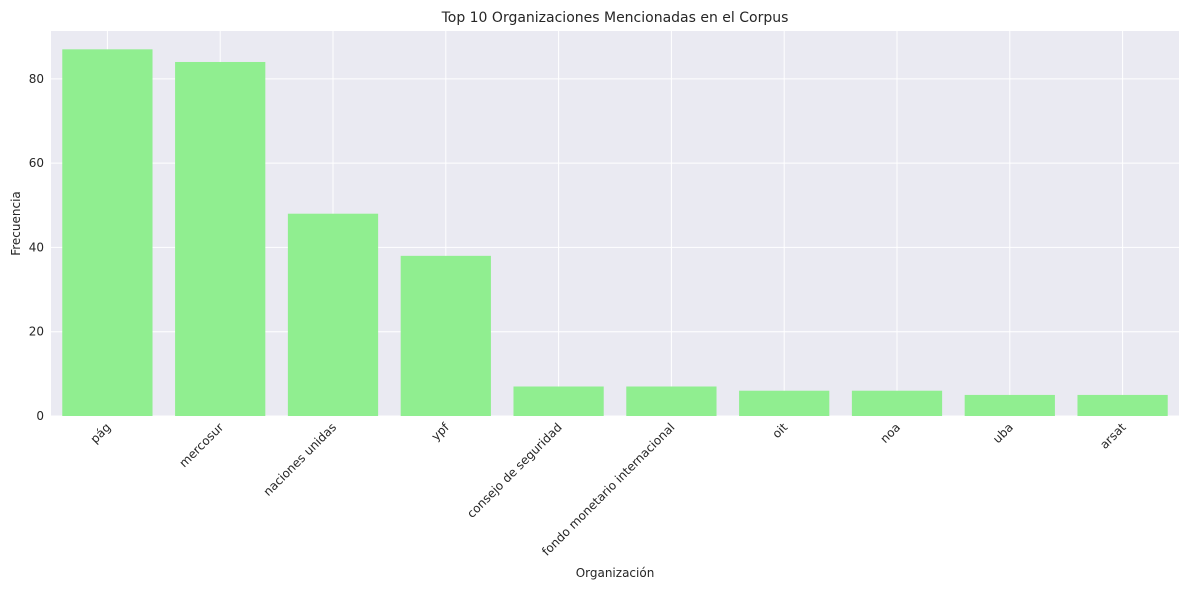 This screenshot has width=1189, height=590. I want to click on y-axis-label: Frecuencia, so click(16, 223).